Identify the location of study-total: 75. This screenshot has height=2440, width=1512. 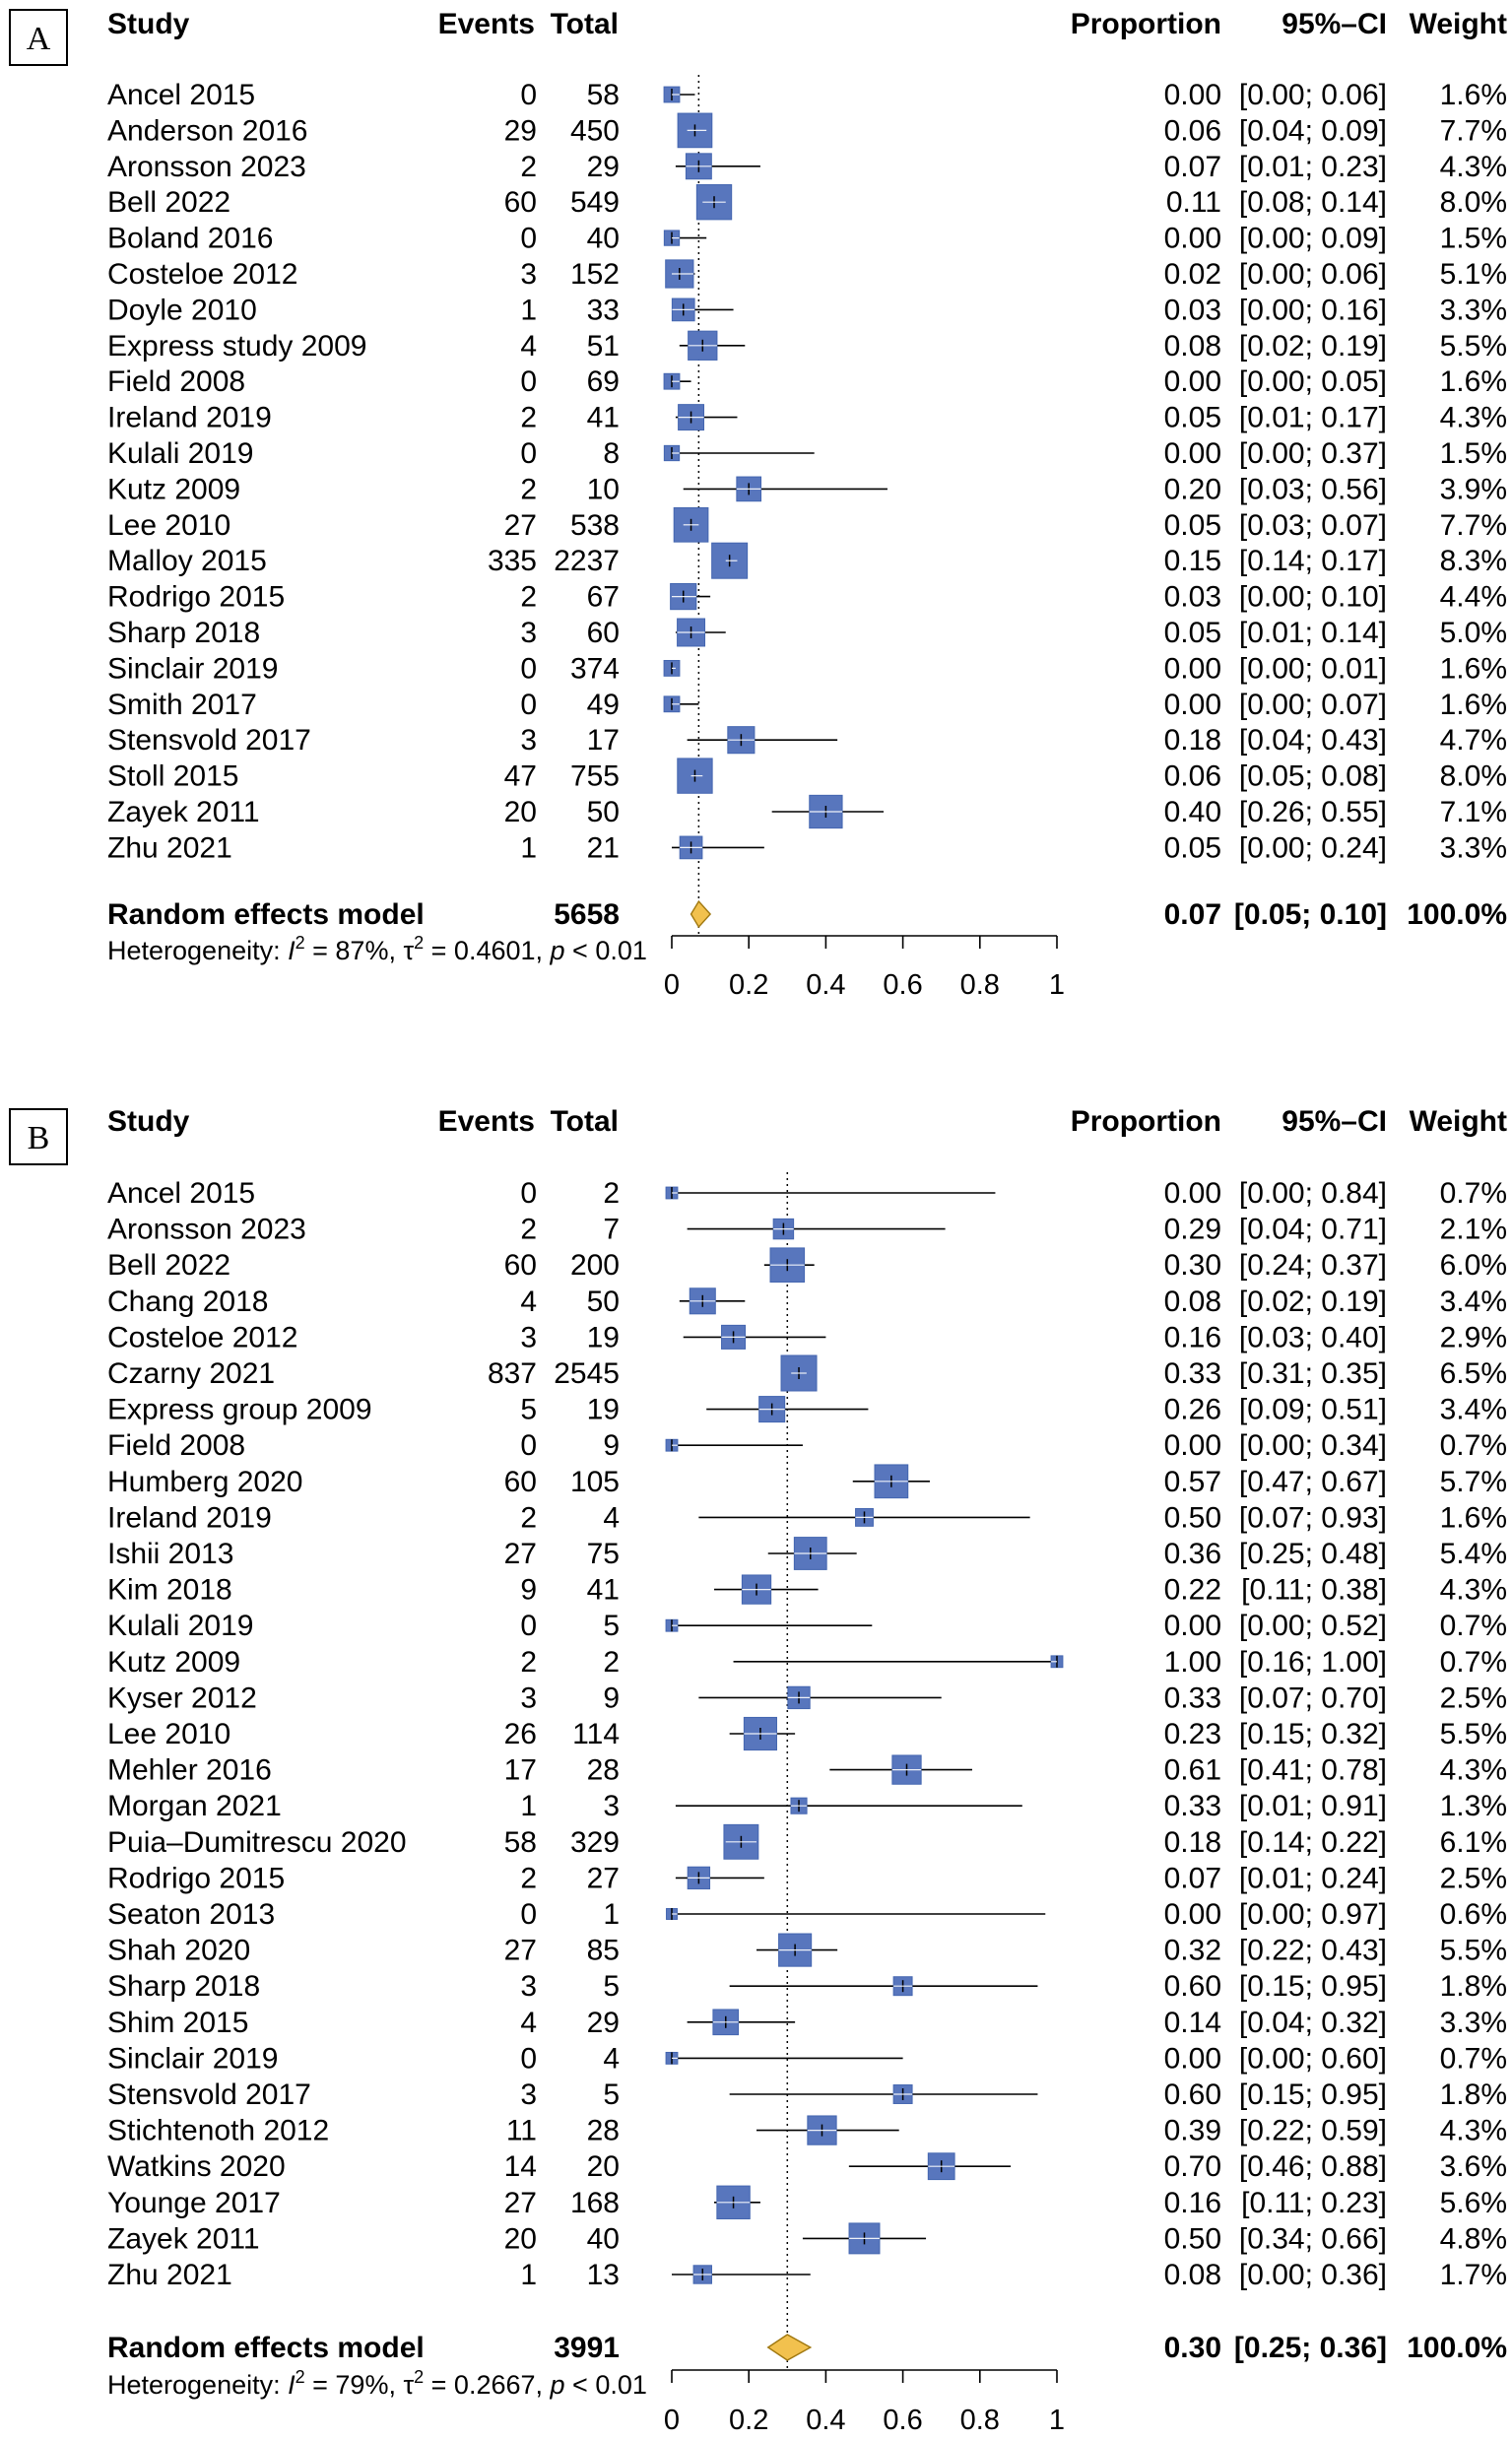
(603, 1554).